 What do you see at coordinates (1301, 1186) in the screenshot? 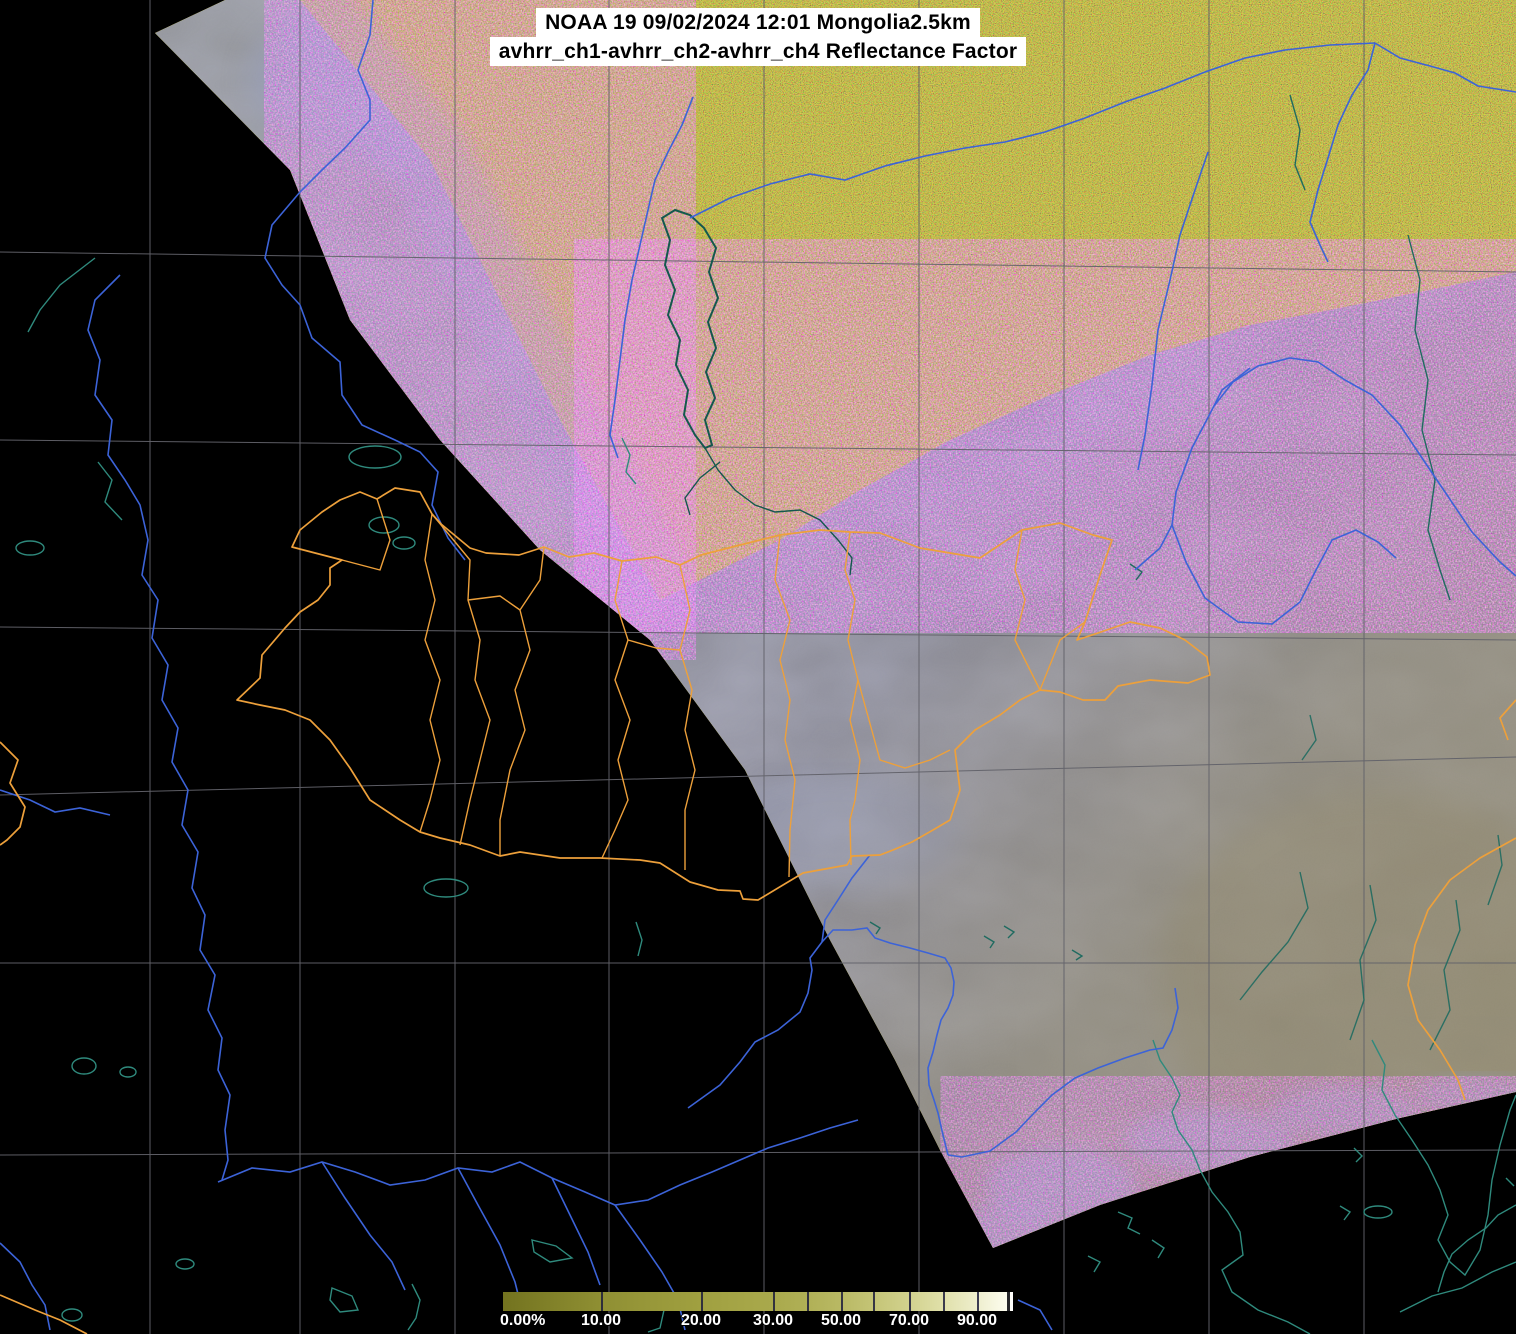
I see `coast-china-korea-japan` at bounding box center [1301, 1186].